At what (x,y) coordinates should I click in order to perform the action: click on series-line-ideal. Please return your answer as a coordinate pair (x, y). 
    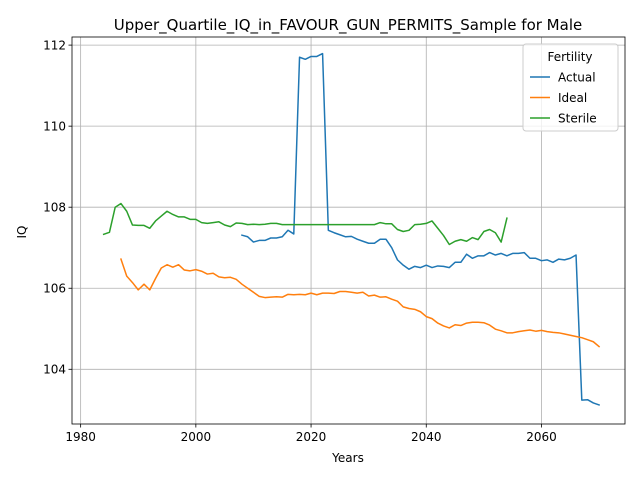
    Looking at the image, I should click on (360, 303).